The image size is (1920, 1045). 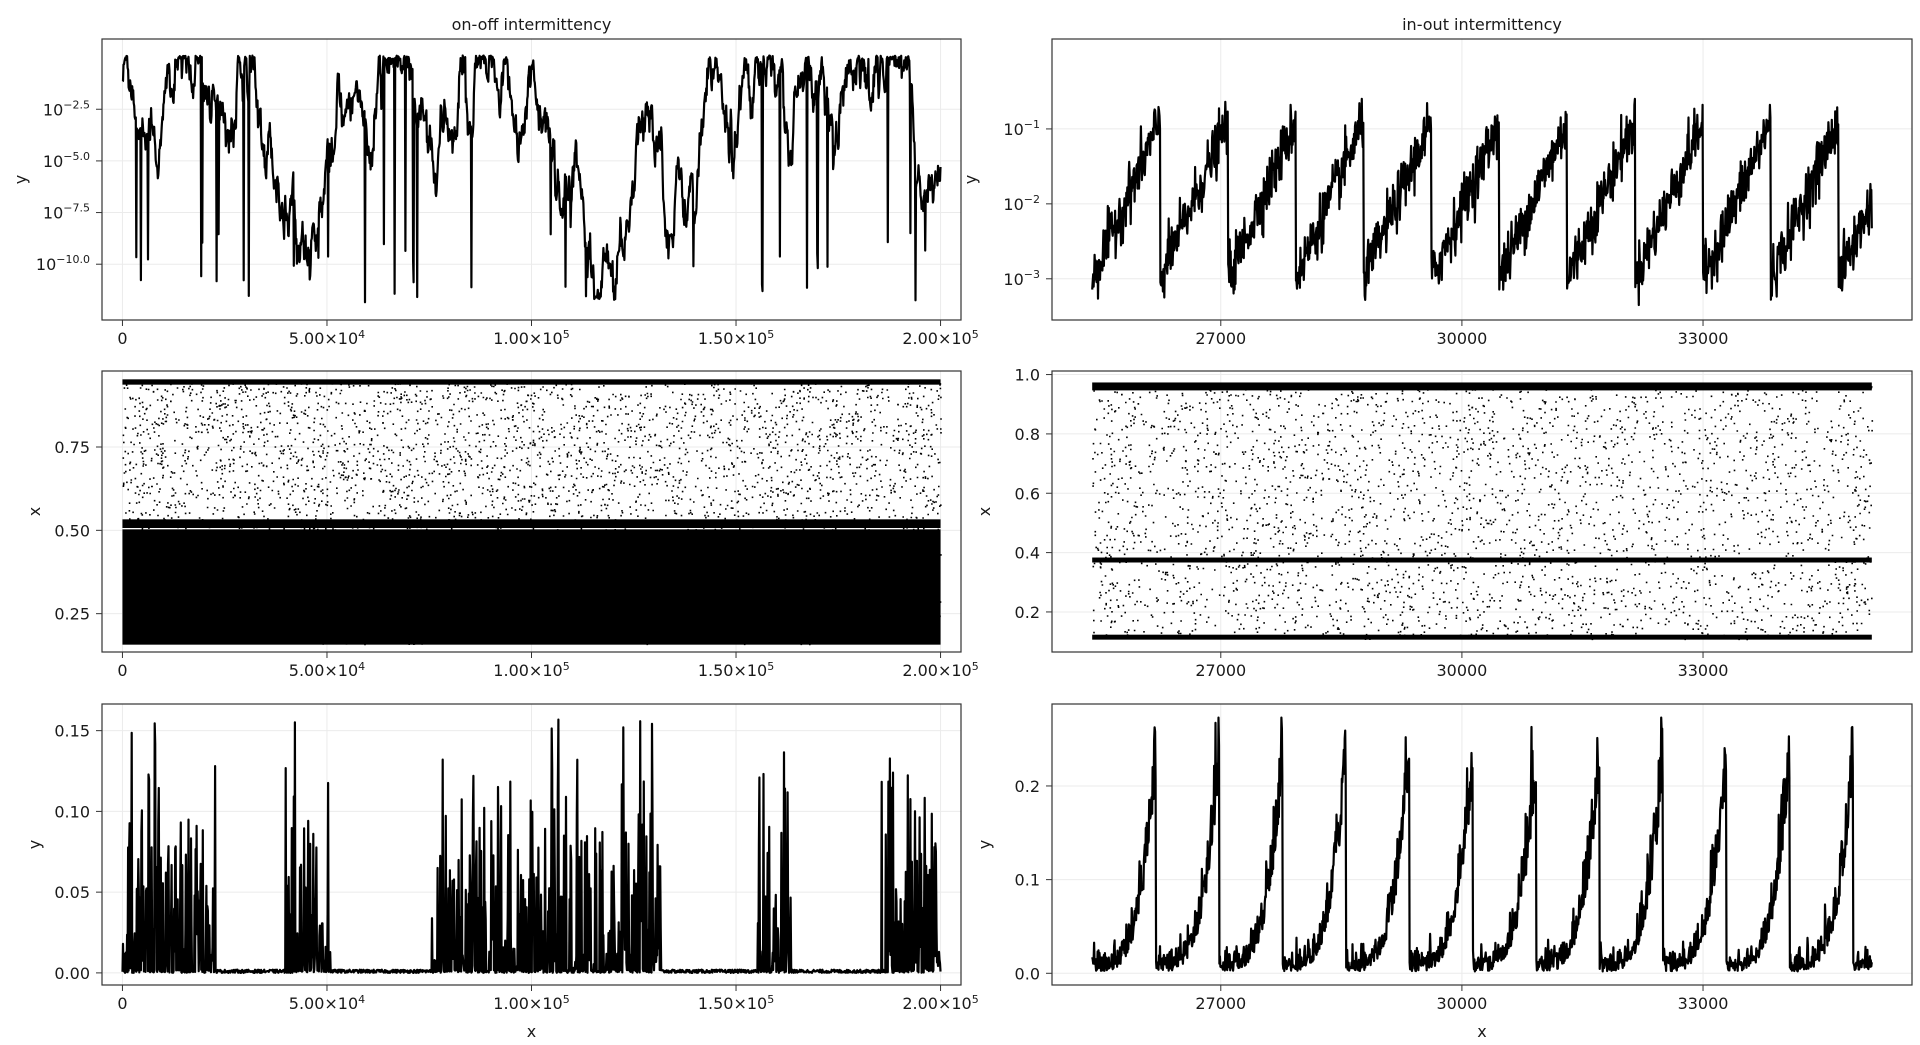 I want to click on y-tick-label: 10−2.5, so click(x=66, y=108).